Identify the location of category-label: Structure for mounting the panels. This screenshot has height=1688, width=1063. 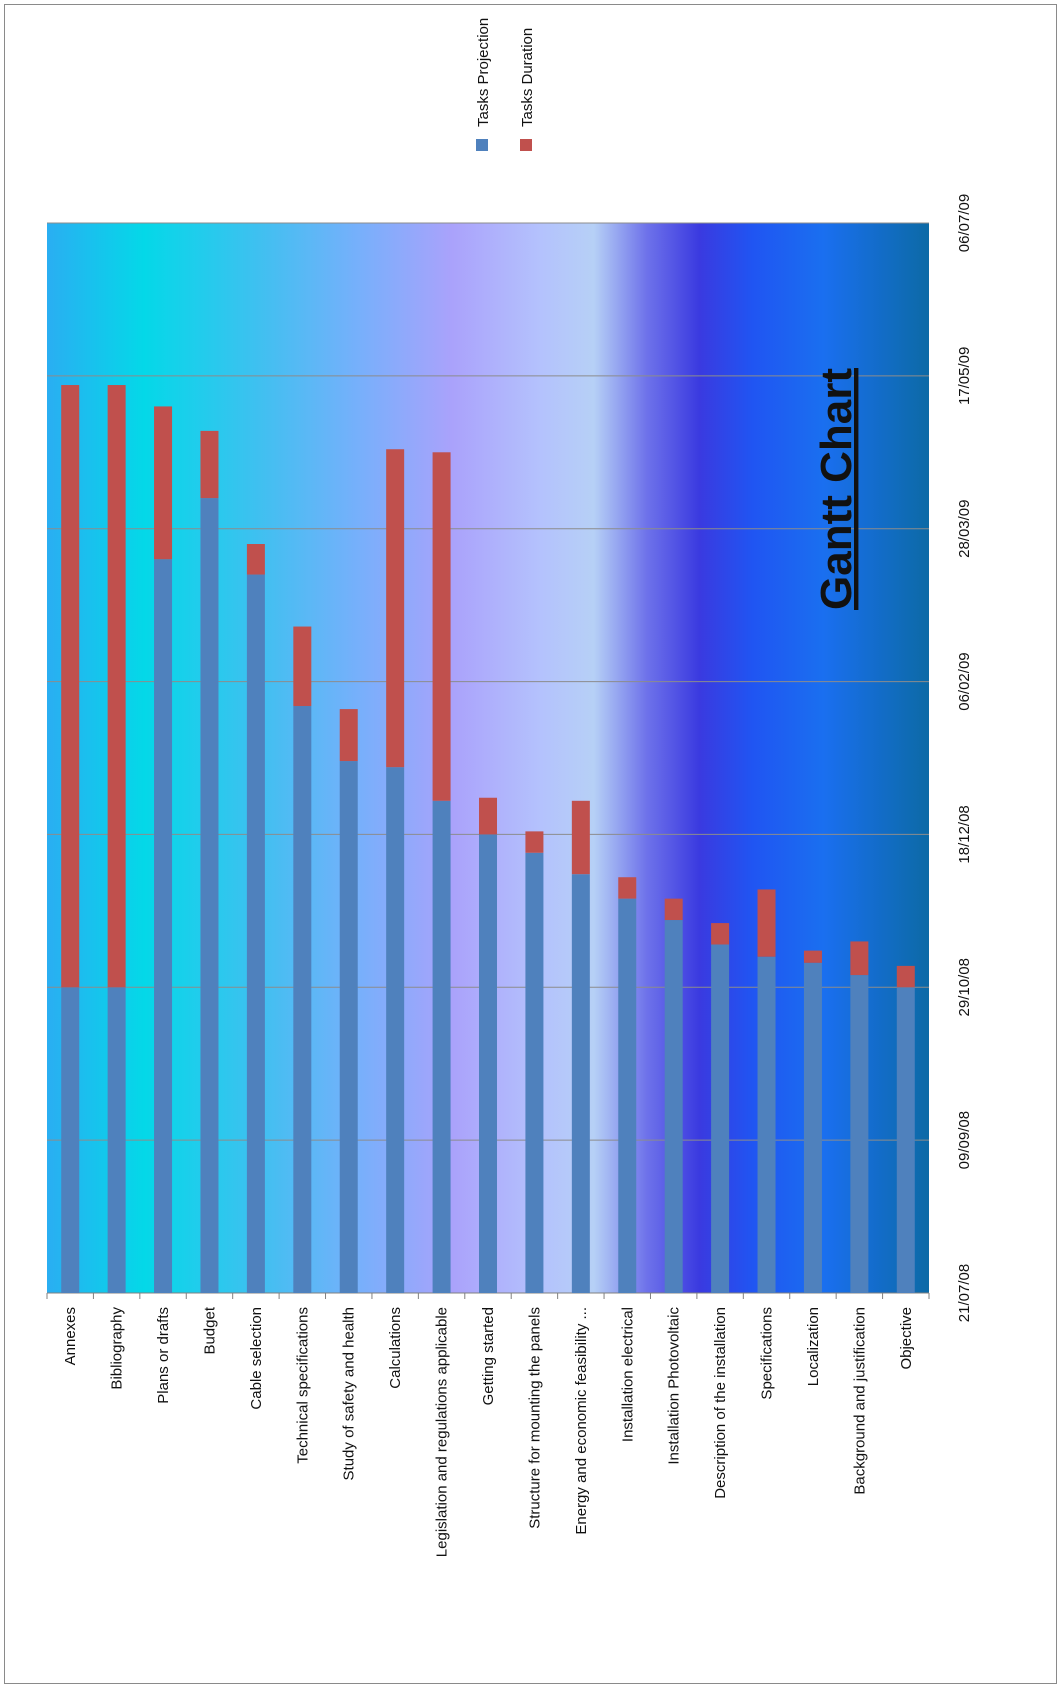
(534, 1418).